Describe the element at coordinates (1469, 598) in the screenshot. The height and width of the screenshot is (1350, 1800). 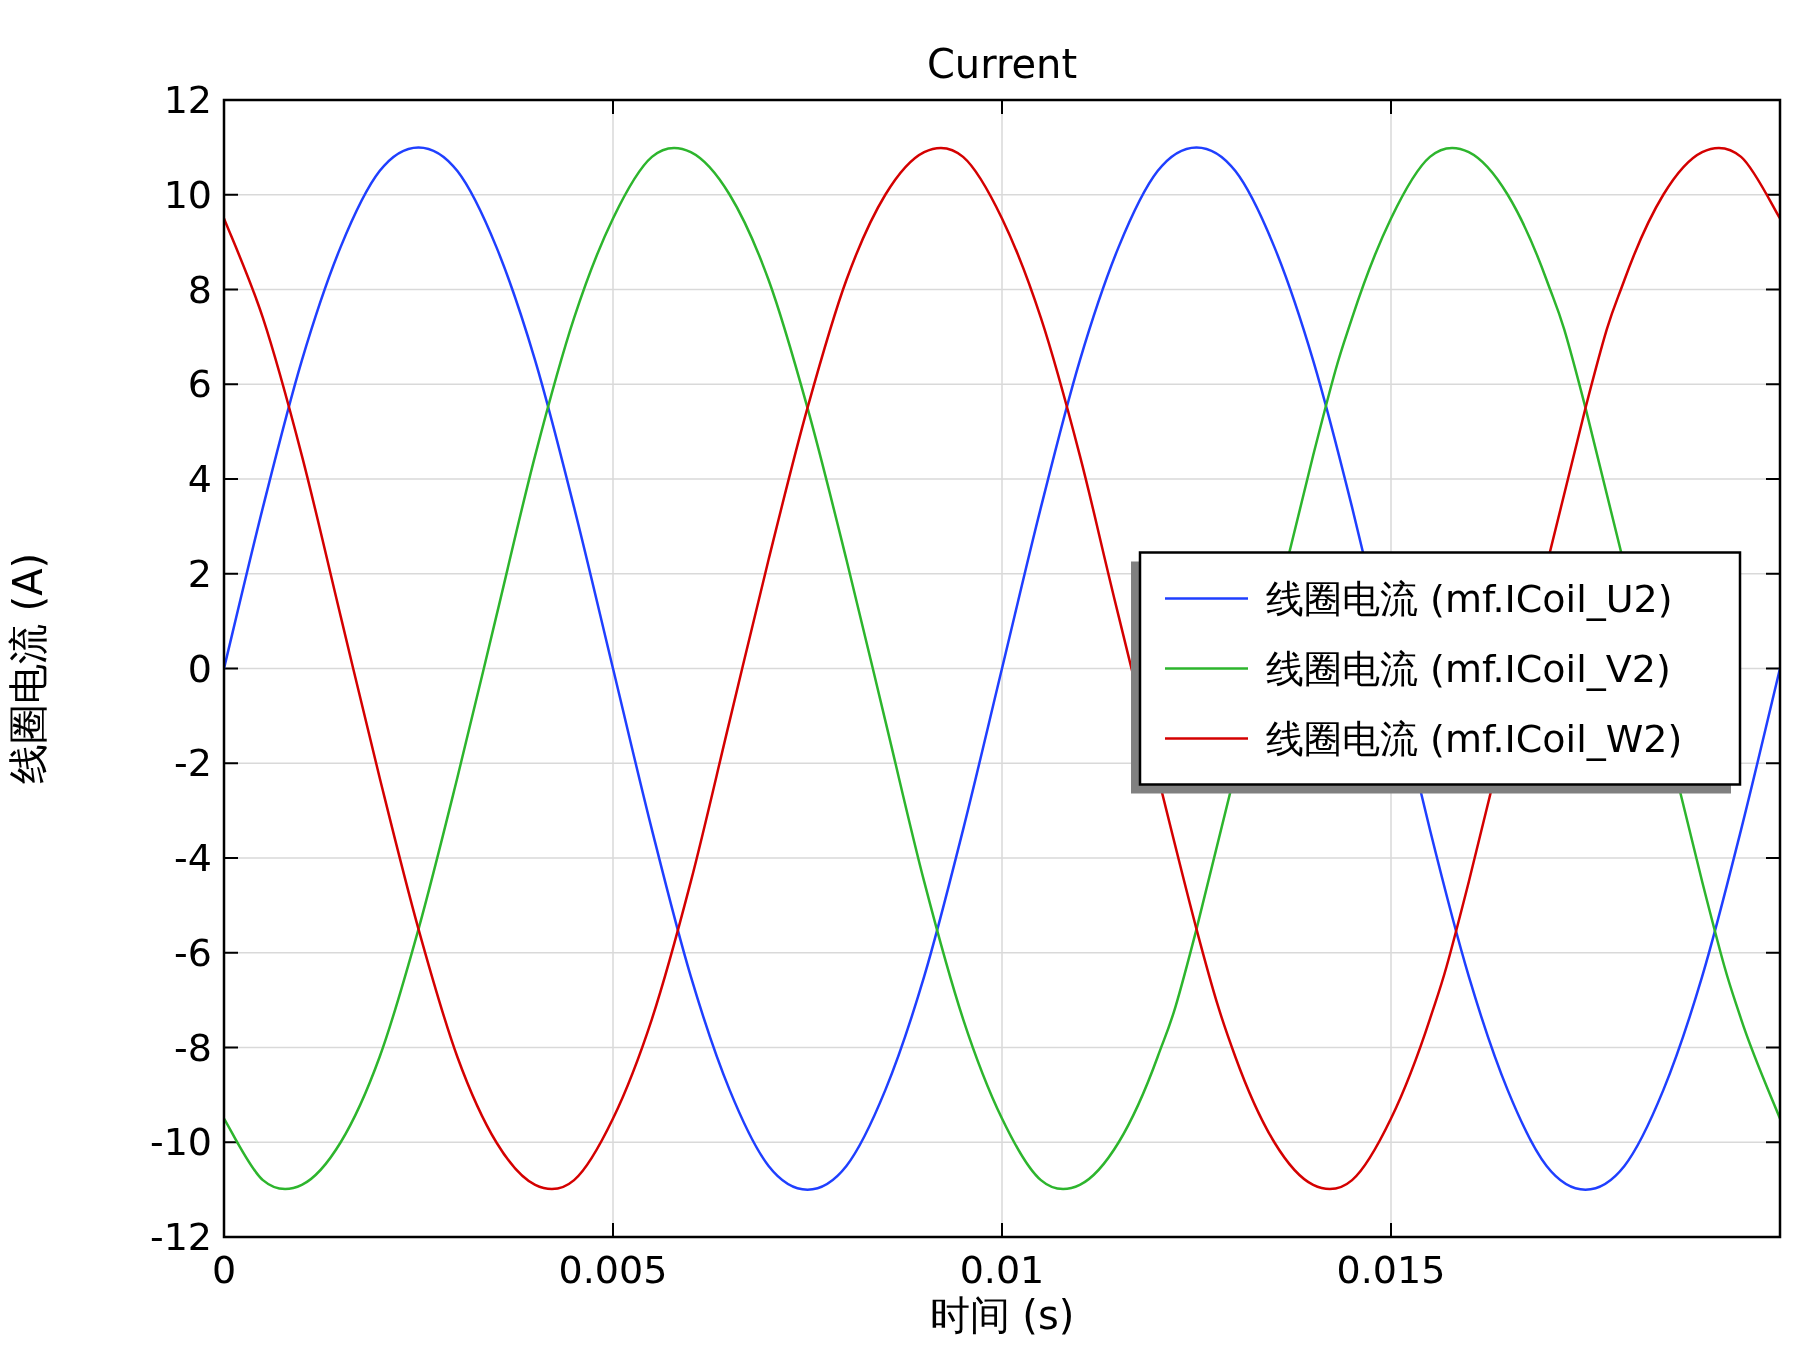
I see `legend-label: 线圈电流 (mf.ICoil_U2)` at that location.